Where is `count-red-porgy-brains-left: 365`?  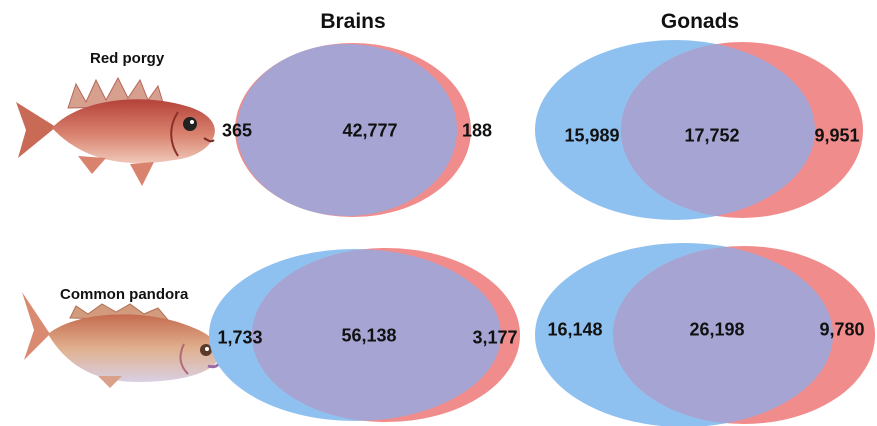 count-red-porgy-brains-left: 365 is located at coordinates (237, 130).